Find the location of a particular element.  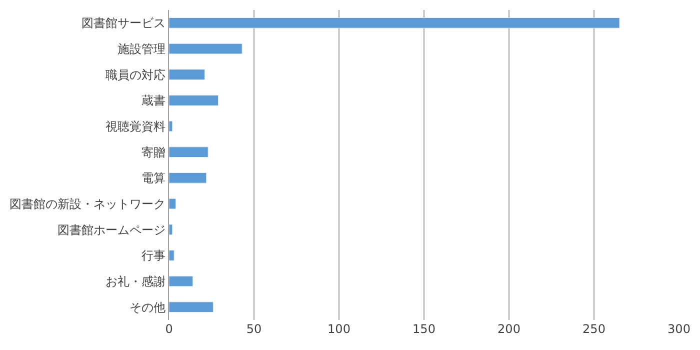

y-tick-label: 職員の対応 is located at coordinates (136, 75).